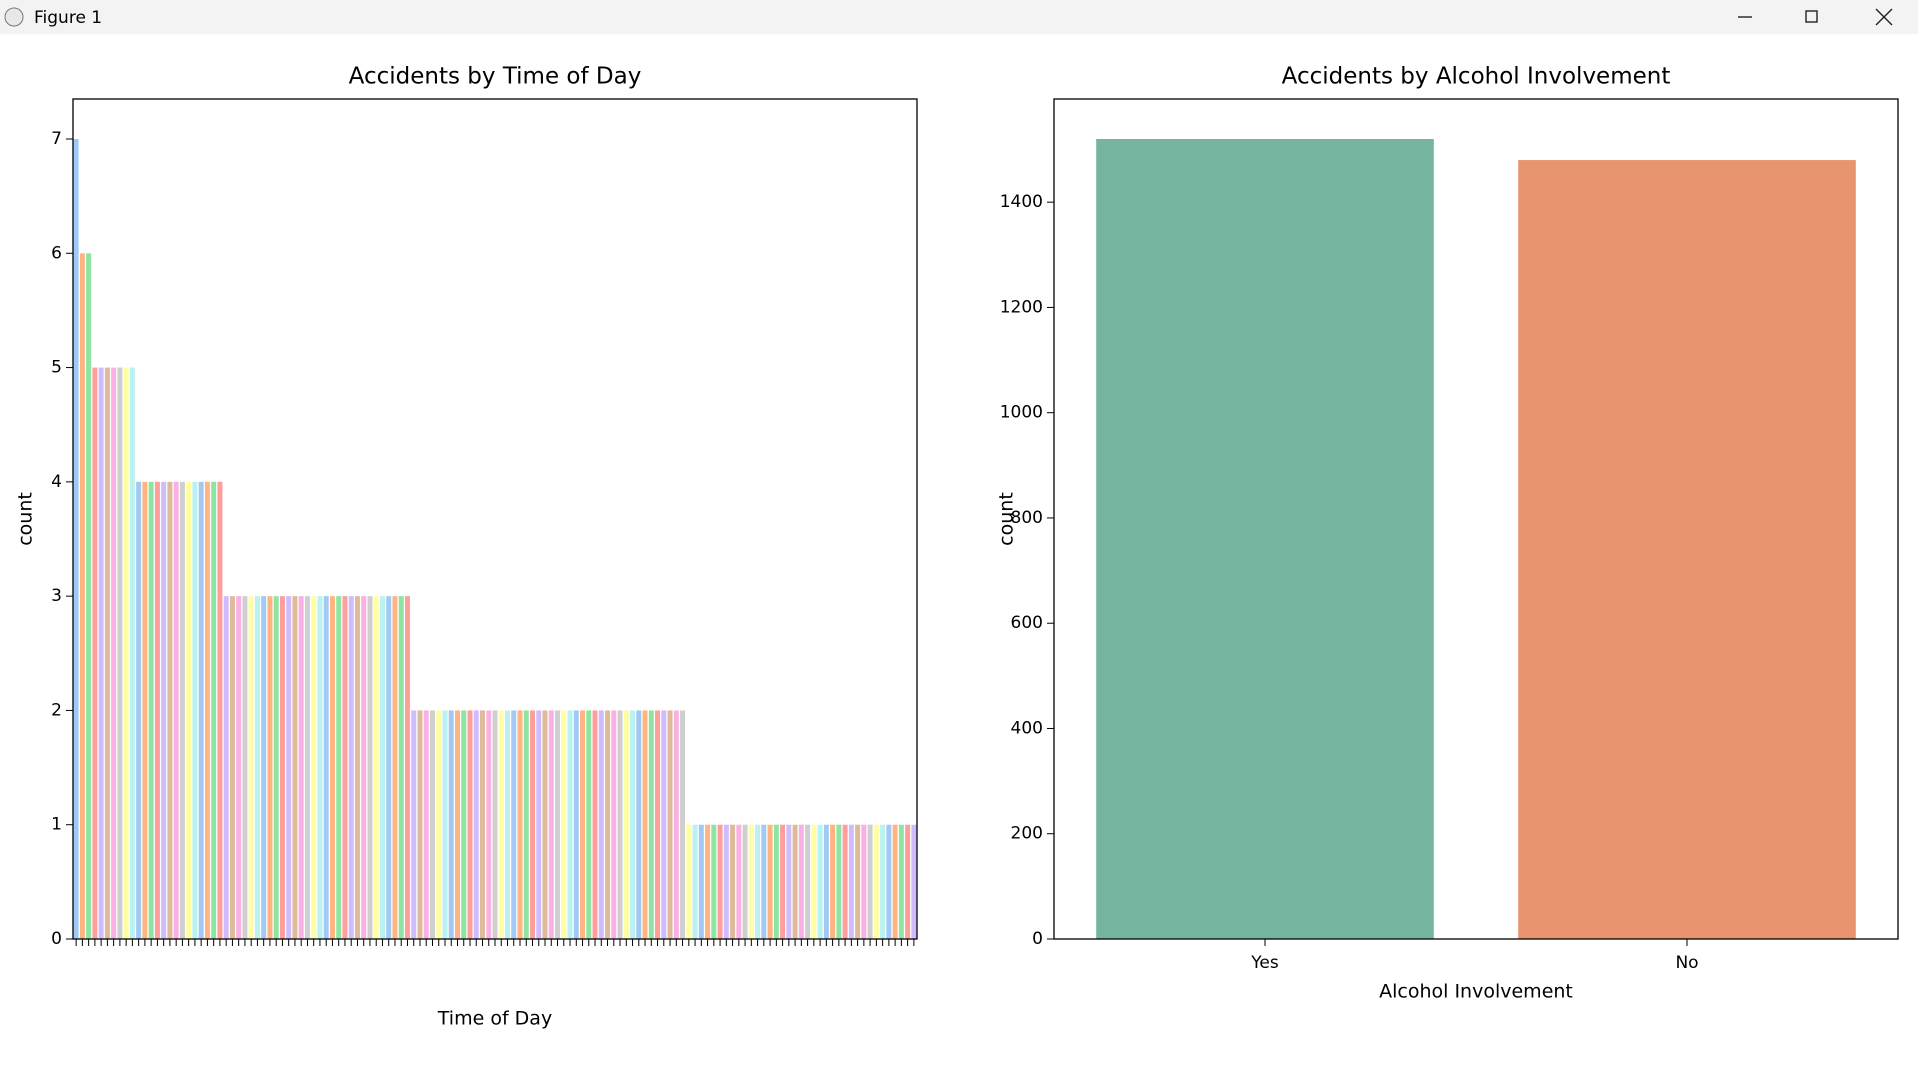 The width and height of the screenshot is (1918, 1065). I want to click on y-tick-label: 200, so click(1027, 834).